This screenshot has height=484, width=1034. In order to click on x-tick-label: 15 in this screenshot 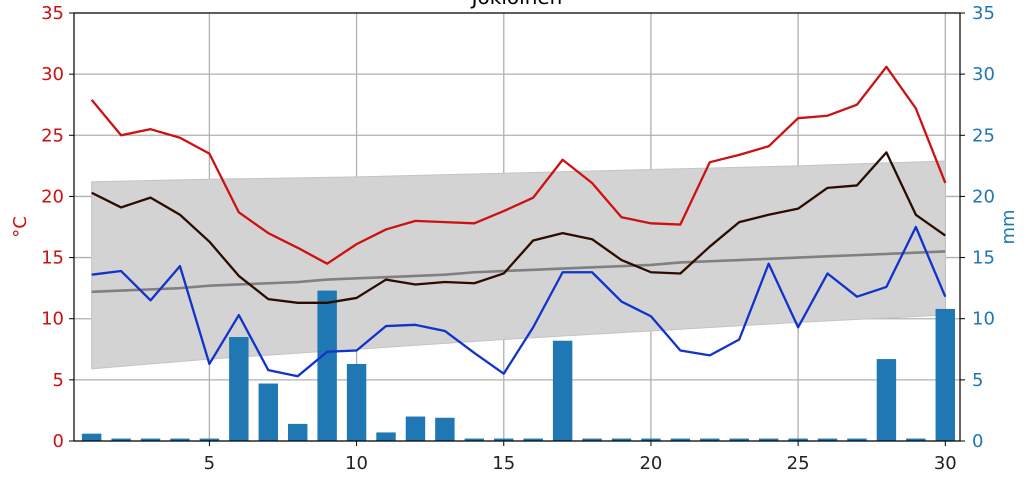, I will do `click(503, 463)`.